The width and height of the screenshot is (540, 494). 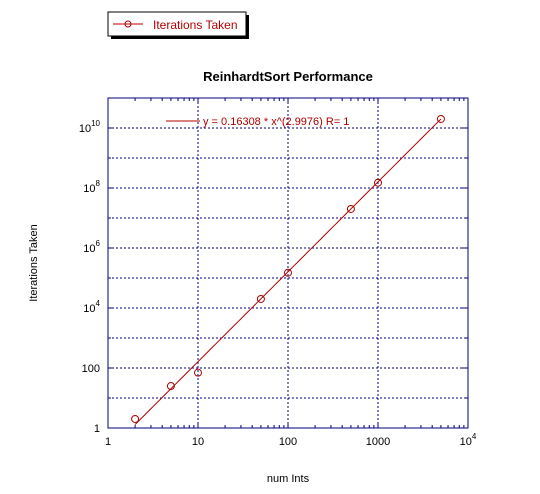 I want to click on y-tick-label-exponent: 10, so click(x=95, y=123).